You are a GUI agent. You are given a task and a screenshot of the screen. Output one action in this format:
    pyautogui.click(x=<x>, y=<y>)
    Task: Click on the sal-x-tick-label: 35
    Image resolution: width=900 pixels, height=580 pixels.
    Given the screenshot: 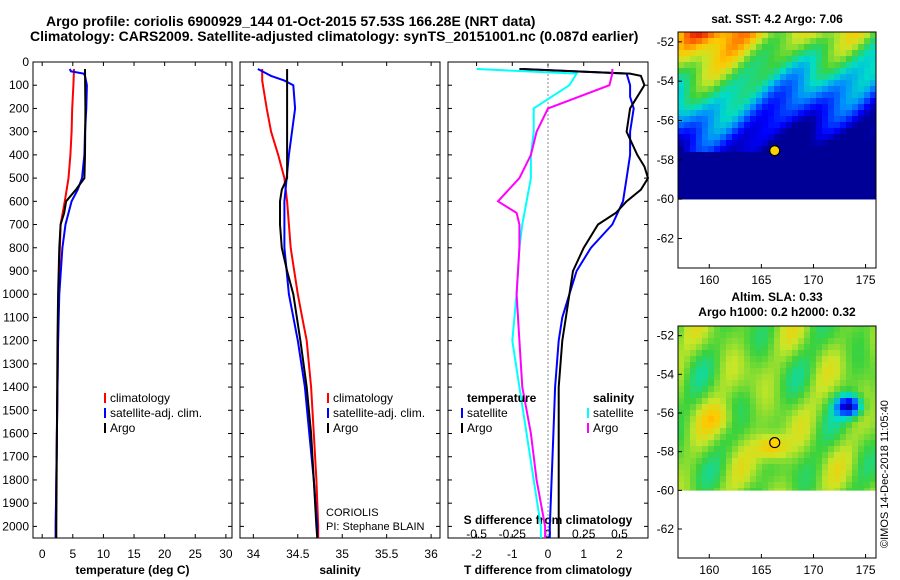 What is the action you would take?
    pyautogui.click(x=343, y=554)
    